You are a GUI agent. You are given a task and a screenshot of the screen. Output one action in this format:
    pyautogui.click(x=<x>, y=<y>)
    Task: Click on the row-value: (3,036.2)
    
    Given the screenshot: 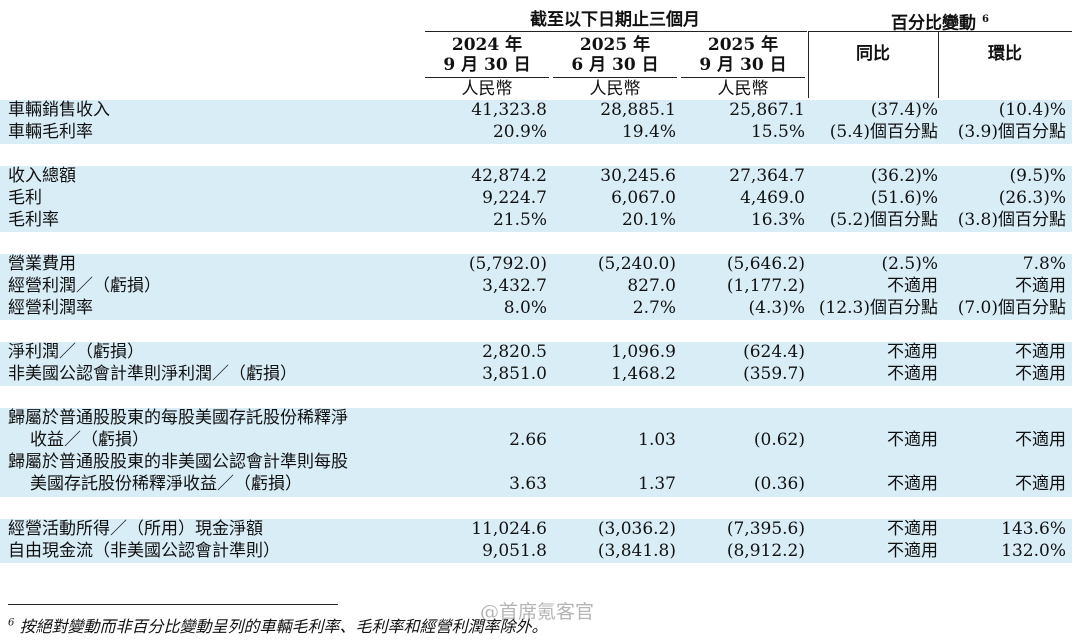 What is the action you would take?
    pyautogui.click(x=636, y=529)
    